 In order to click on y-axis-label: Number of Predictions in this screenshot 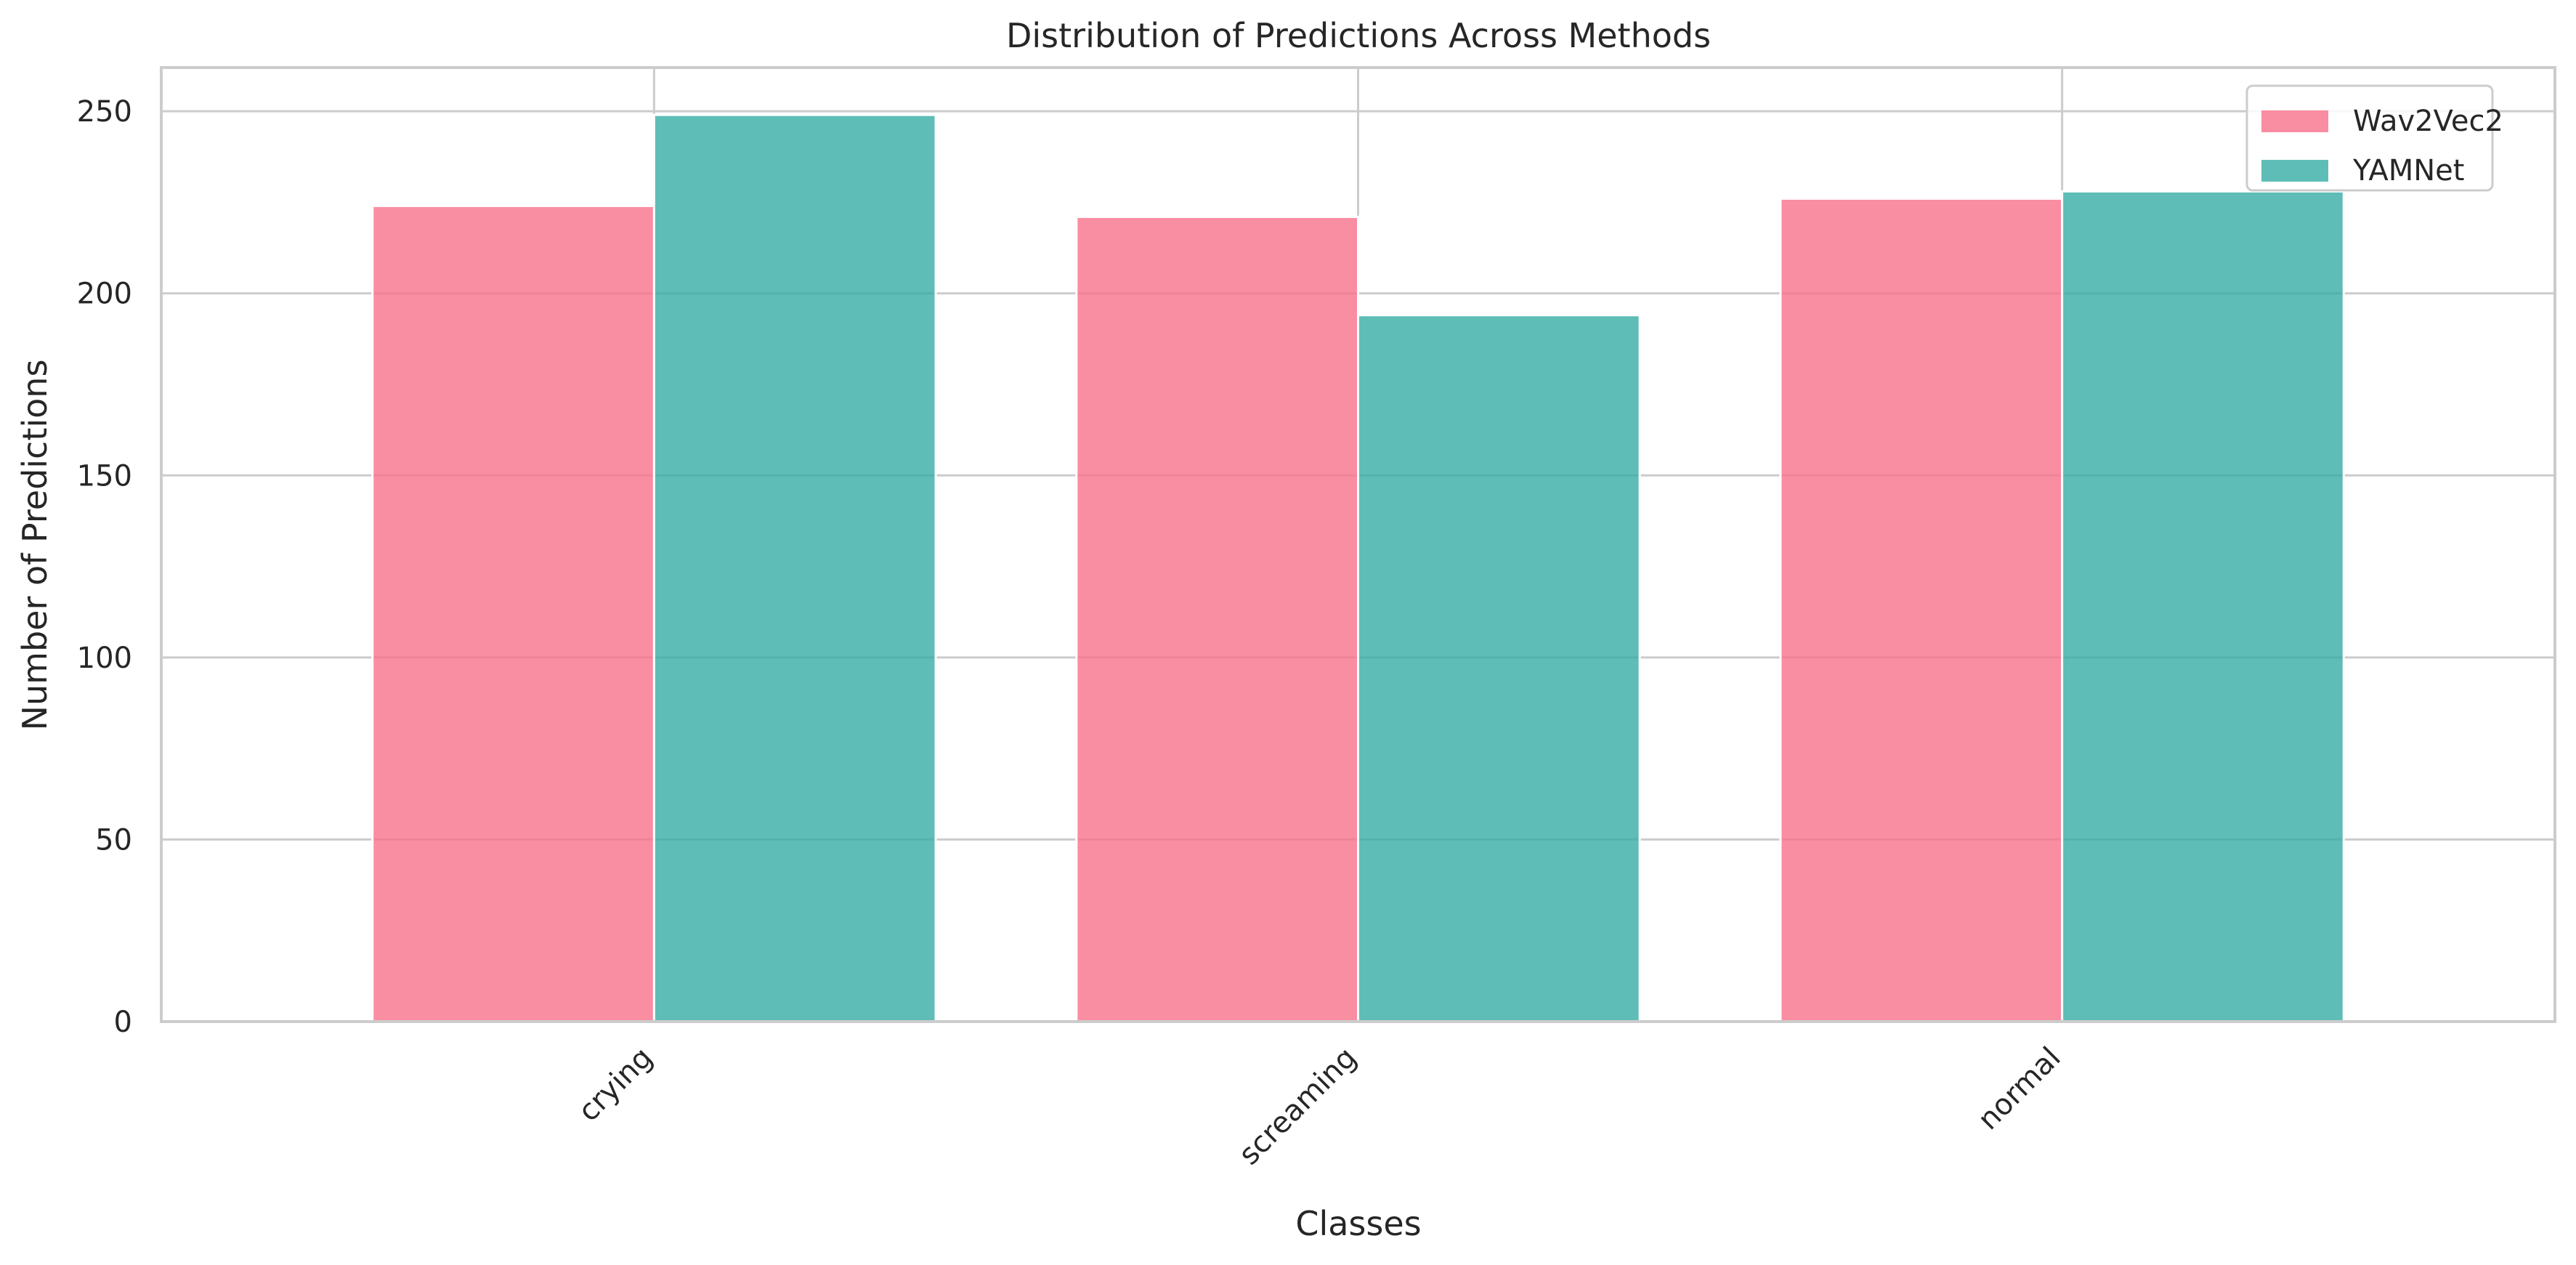, I will do `click(34, 545)`.